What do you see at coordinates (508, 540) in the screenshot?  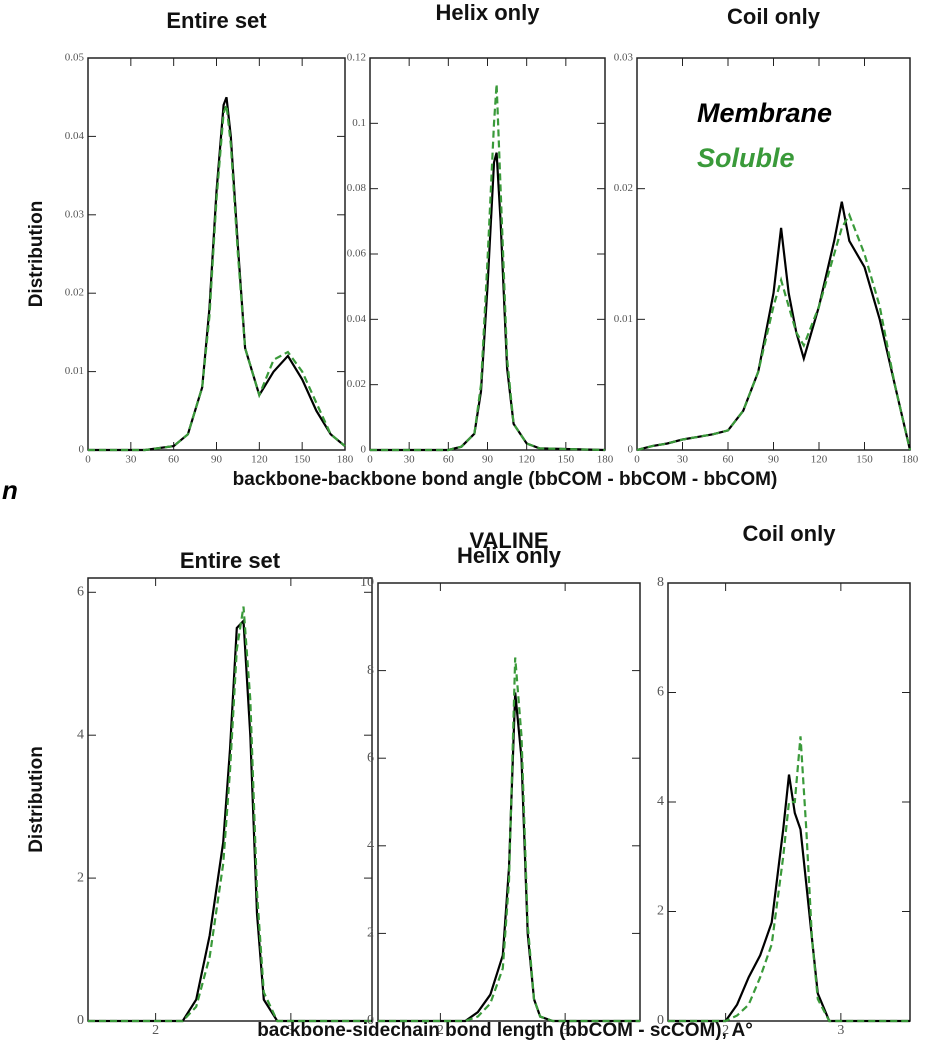 I see `figure-title: VALINE` at bounding box center [508, 540].